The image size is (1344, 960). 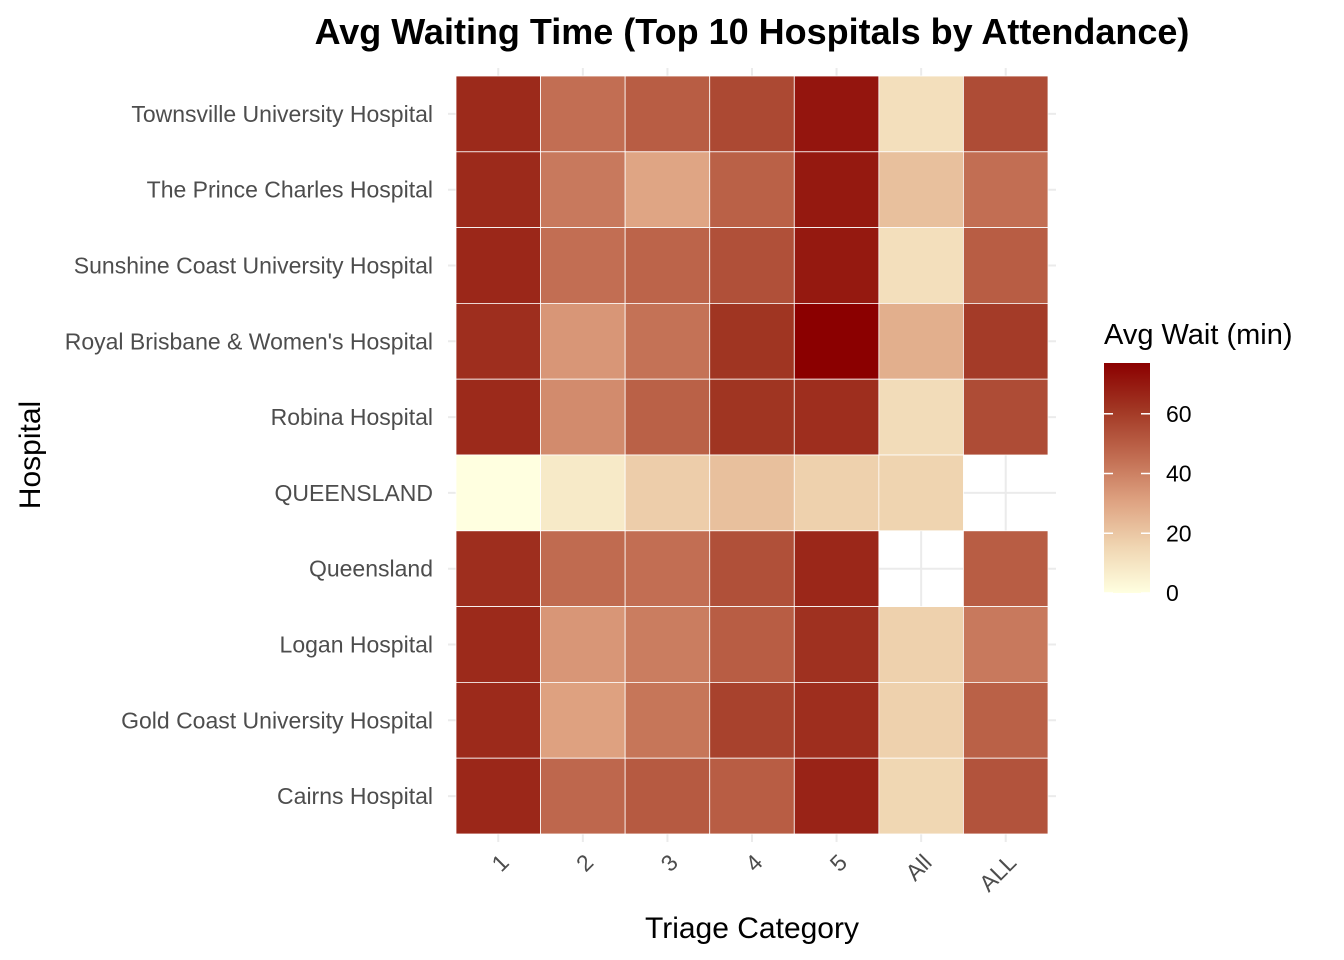 What do you see at coordinates (356, 645) in the screenshot?
I see `y-tick-label: Logan Hospital` at bounding box center [356, 645].